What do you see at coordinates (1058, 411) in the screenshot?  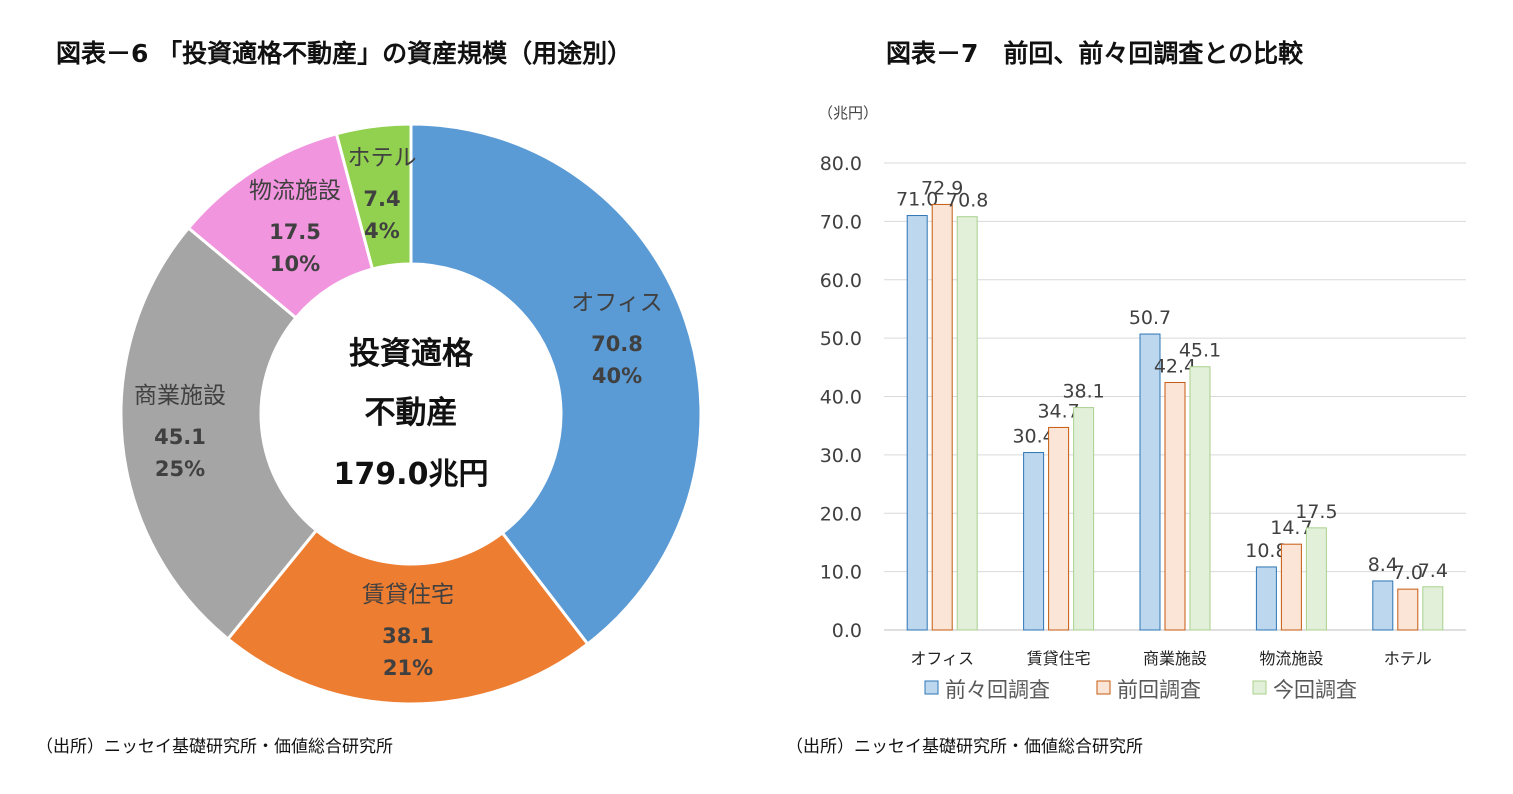 I see `bar-data-label: 34.7` at bounding box center [1058, 411].